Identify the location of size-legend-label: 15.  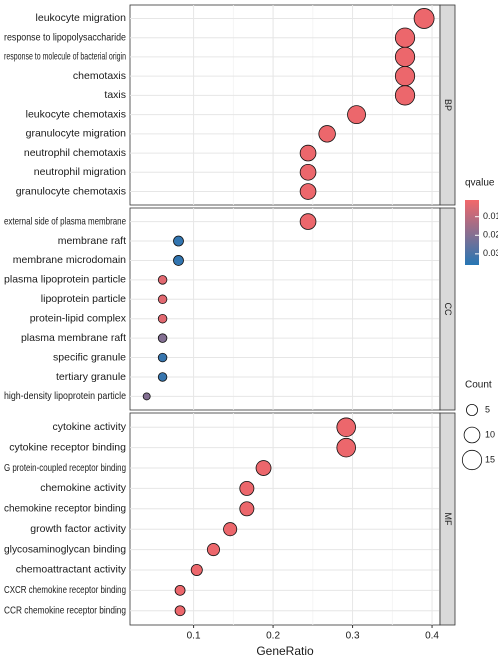
(490, 459).